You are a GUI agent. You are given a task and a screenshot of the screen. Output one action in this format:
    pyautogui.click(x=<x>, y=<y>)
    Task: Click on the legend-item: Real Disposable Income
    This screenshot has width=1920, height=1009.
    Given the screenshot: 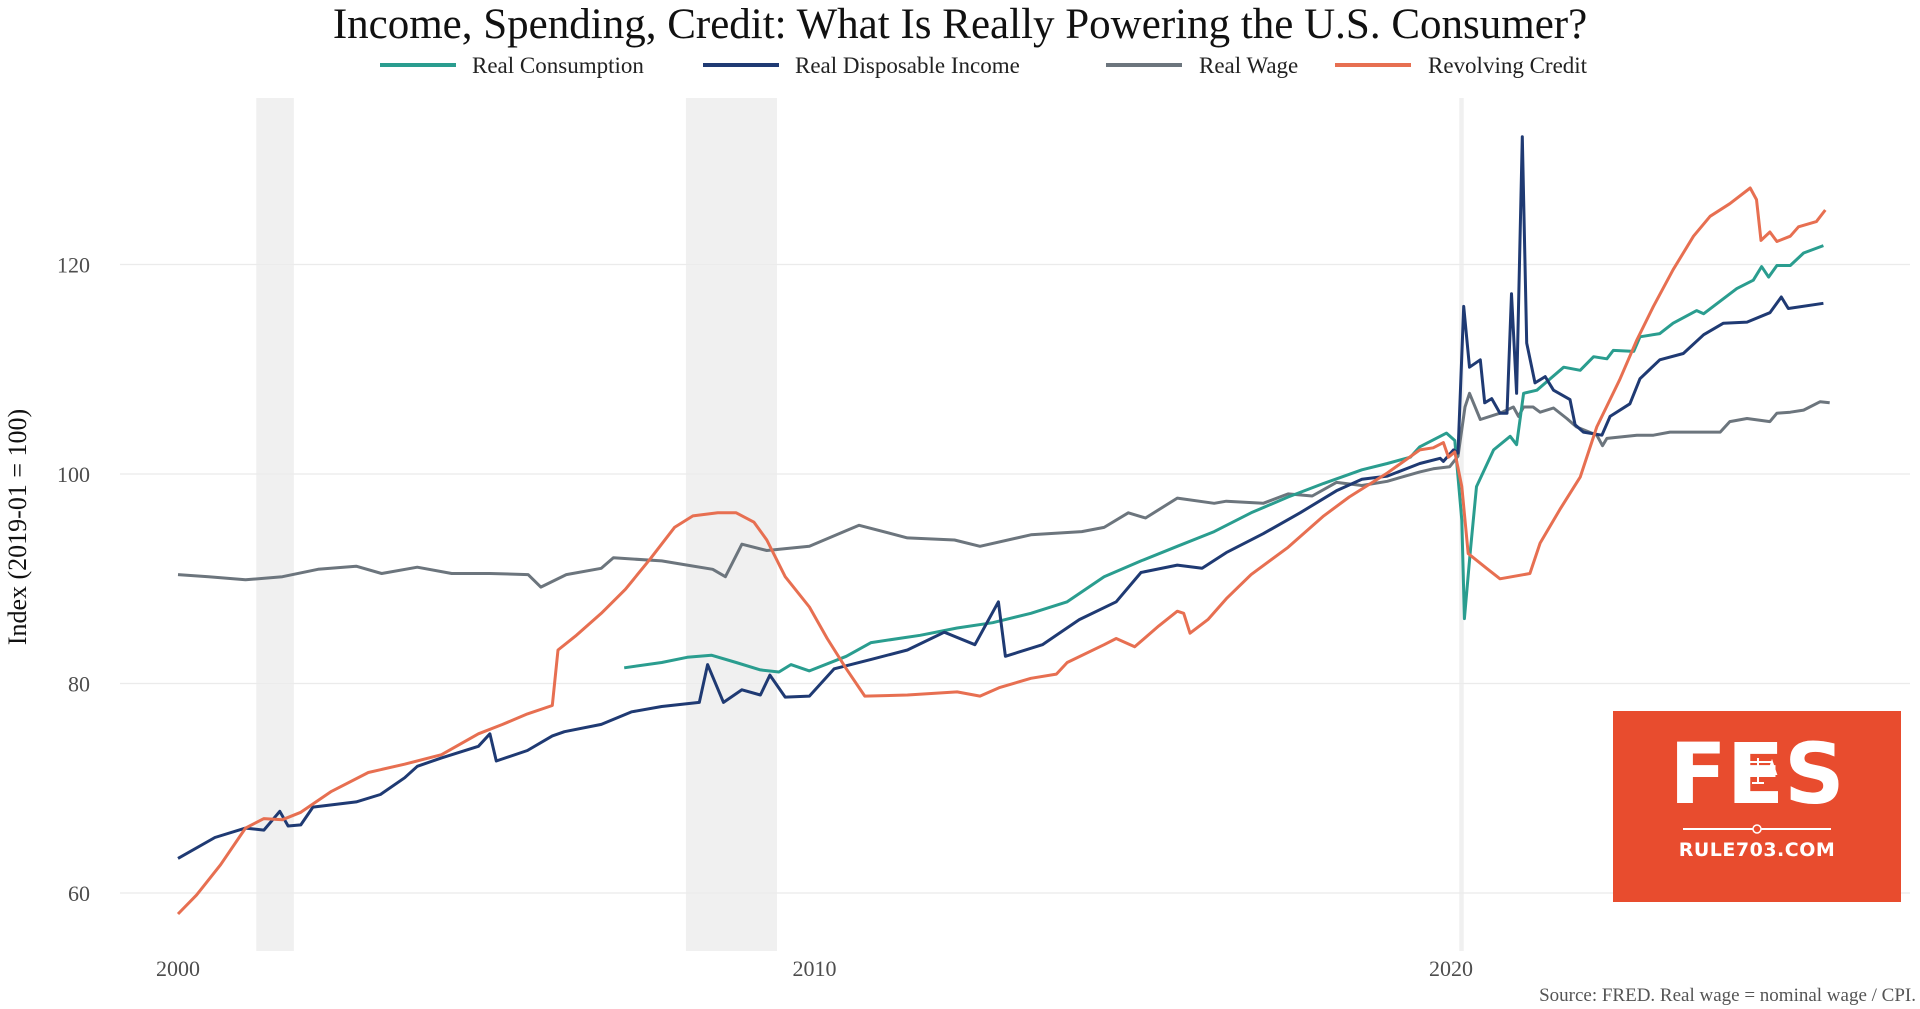 What is the action you would take?
    pyautogui.click(x=861, y=65)
    